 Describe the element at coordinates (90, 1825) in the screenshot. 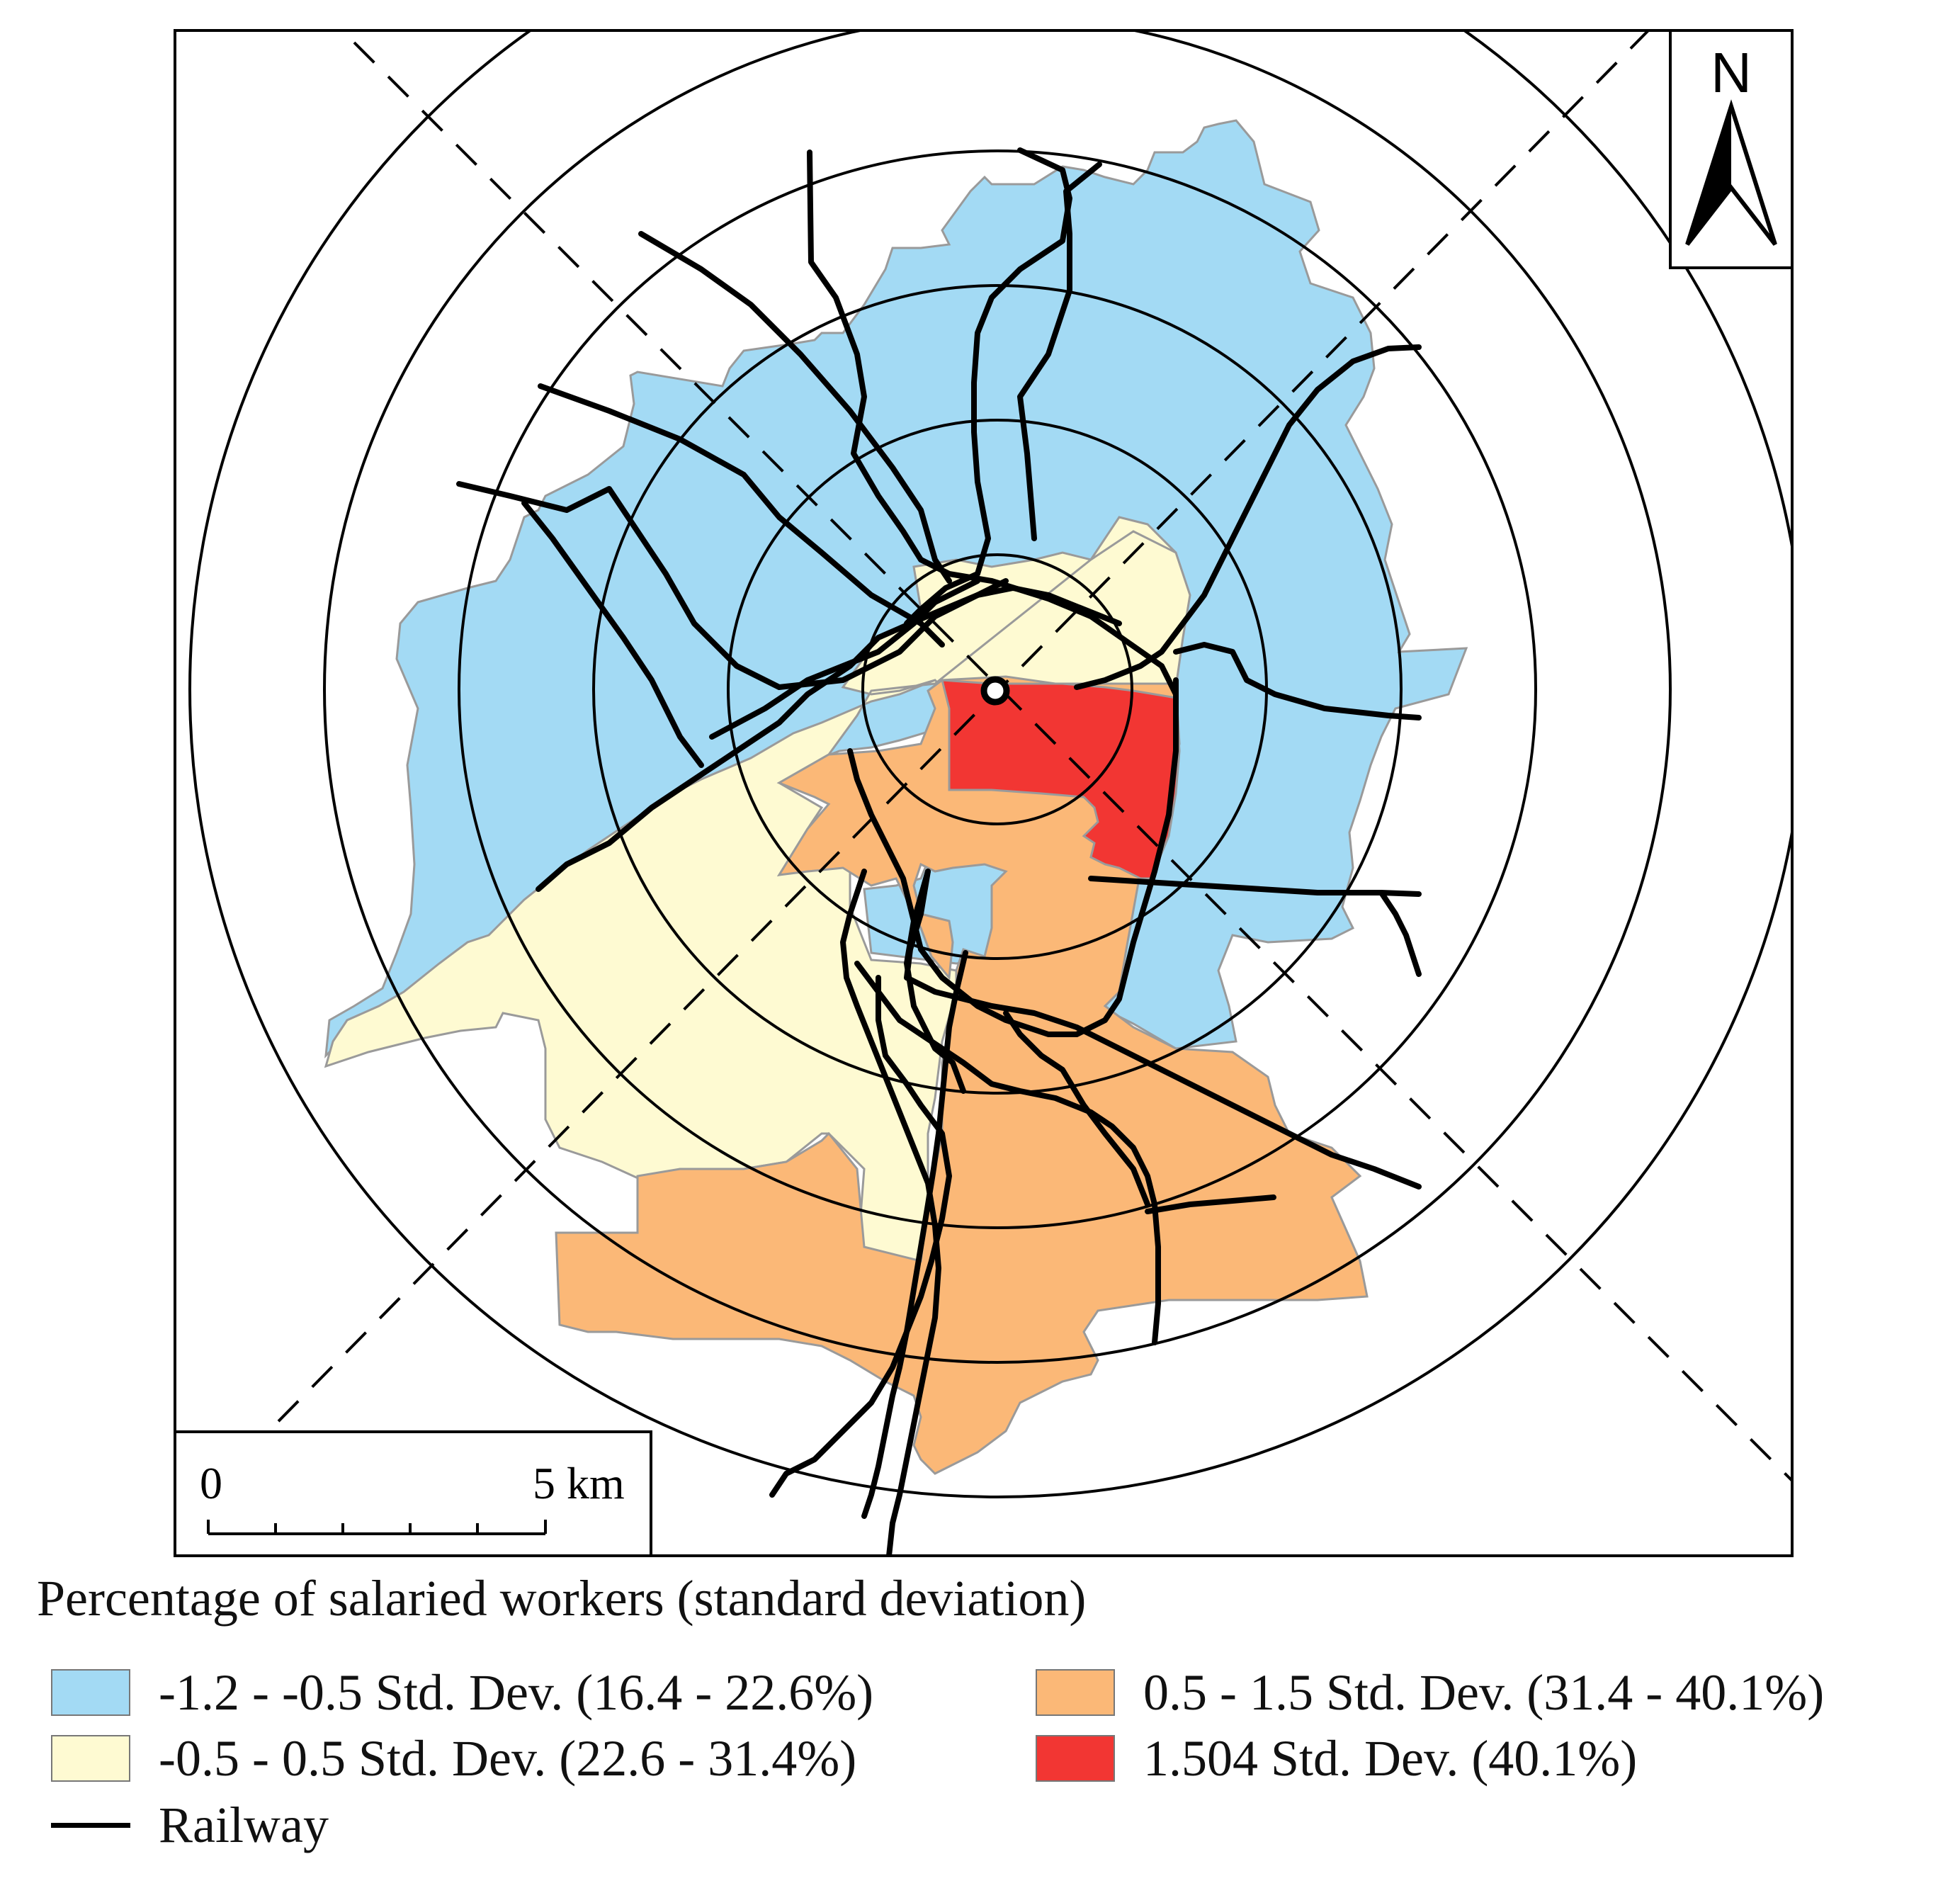

I see `legend-railway-line-icon` at that location.